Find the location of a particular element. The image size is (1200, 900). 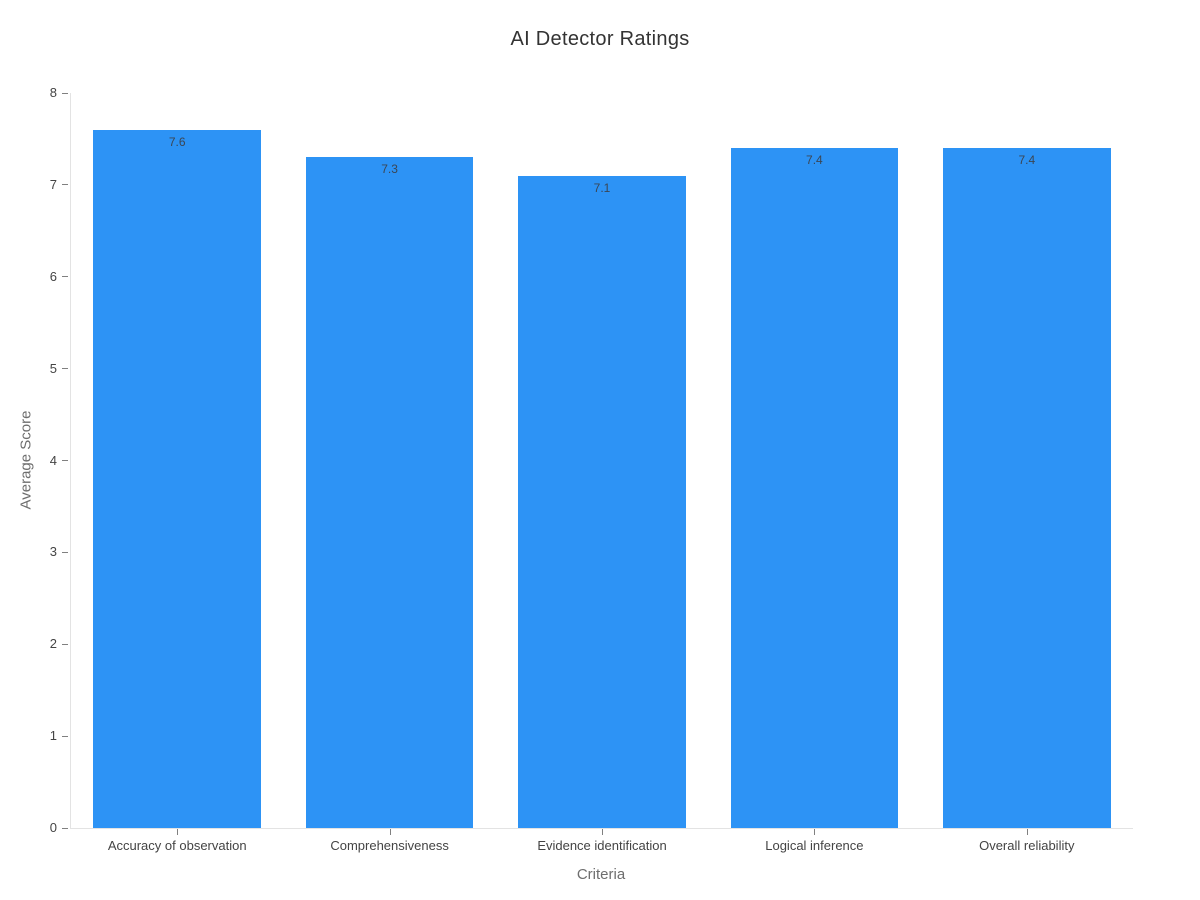

x-category-label: Overall reliability is located at coordinates (1027, 845).